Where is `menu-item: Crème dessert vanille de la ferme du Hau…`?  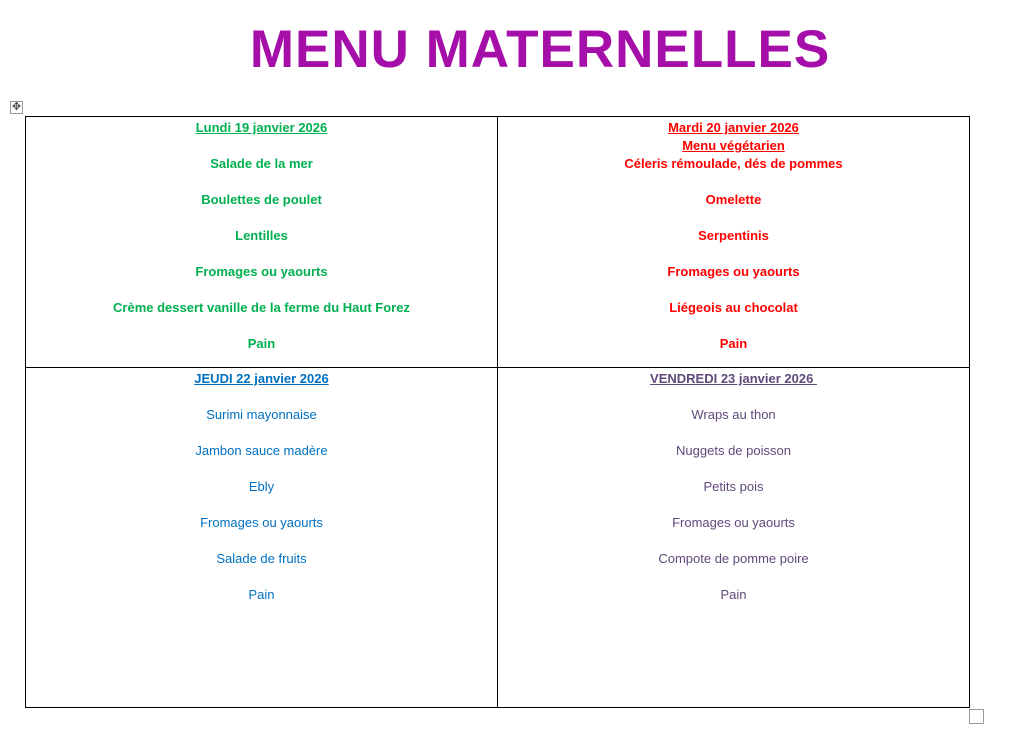 menu-item: Crème dessert vanille de la ferme du Hau… is located at coordinates (261, 307).